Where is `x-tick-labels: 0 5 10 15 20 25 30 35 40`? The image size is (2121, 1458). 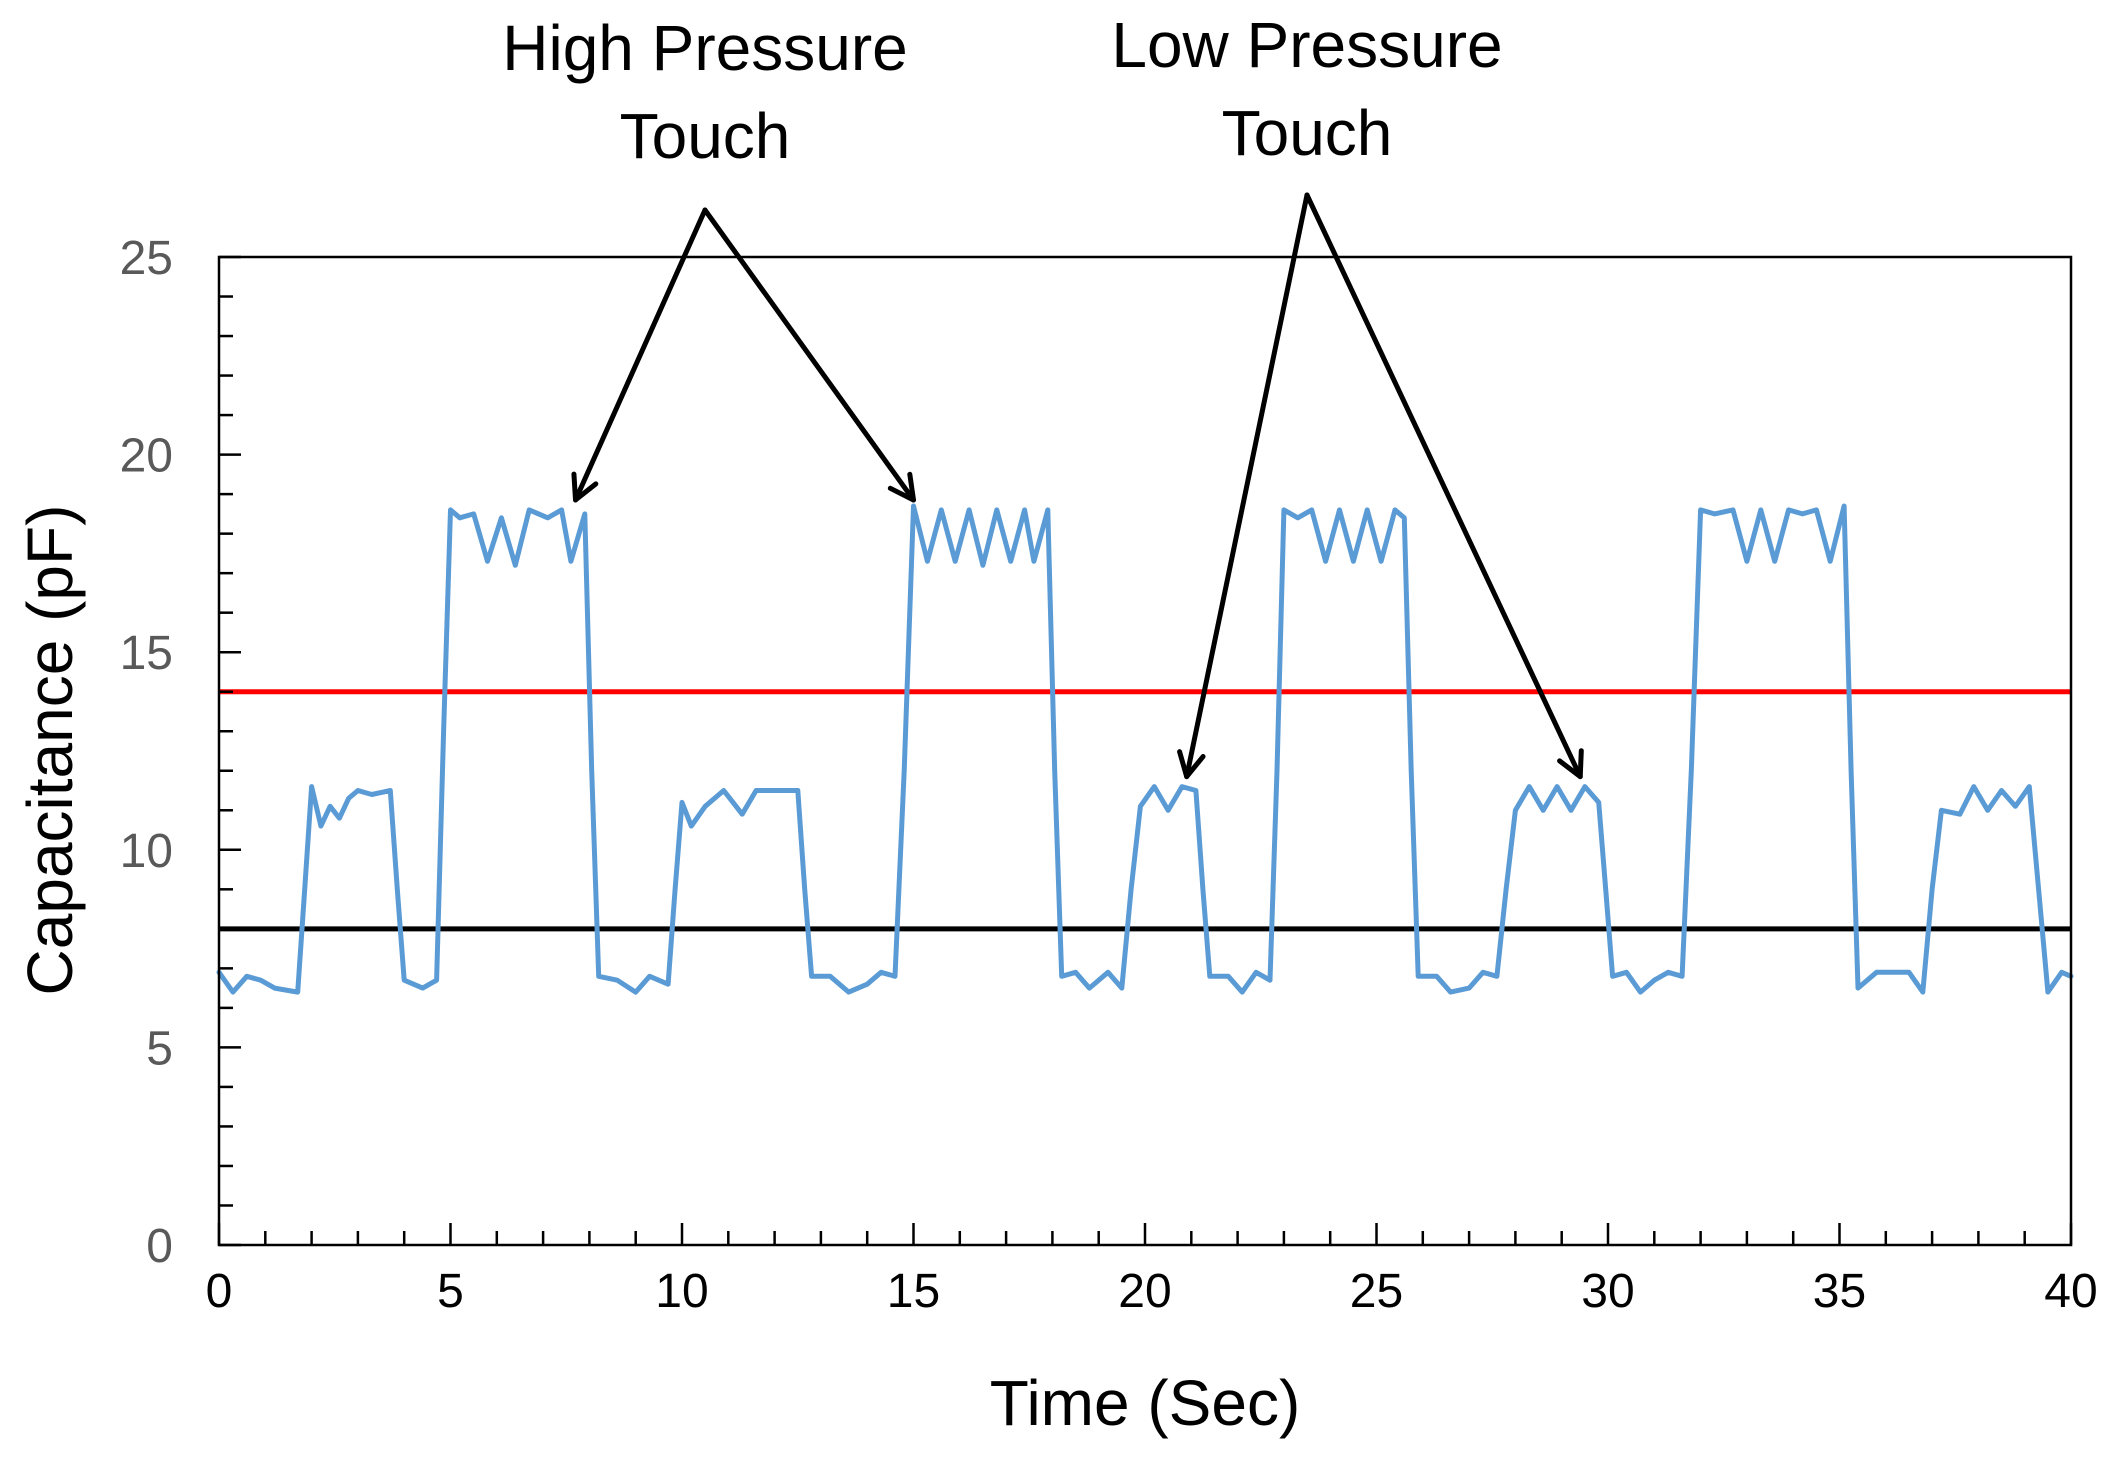
x-tick-labels: 0 5 10 15 20 25 30 35 40 is located at coordinates (1152, 1291).